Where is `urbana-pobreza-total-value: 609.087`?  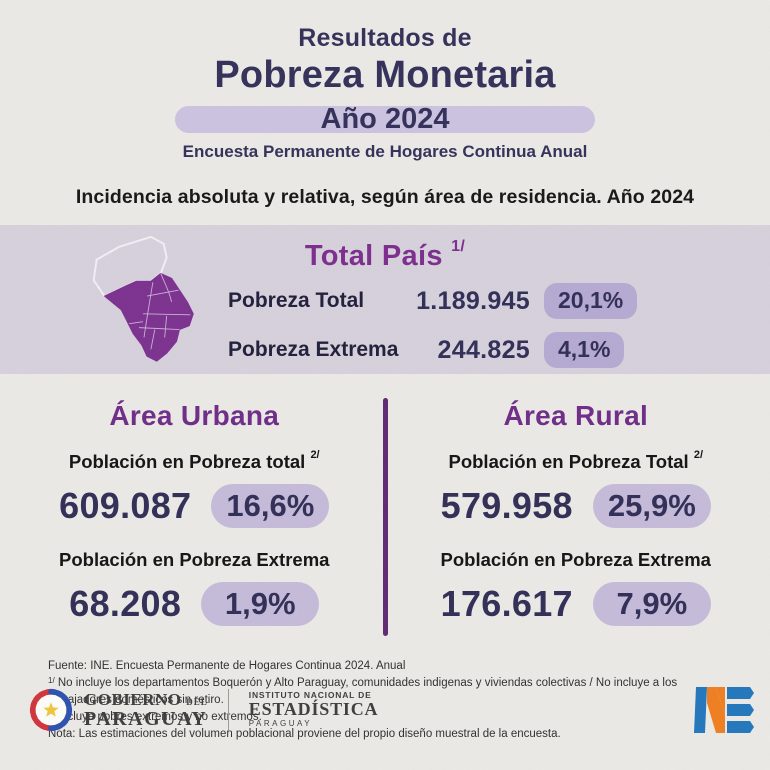 urbana-pobreza-total-value: 609.087 is located at coordinates (125, 505).